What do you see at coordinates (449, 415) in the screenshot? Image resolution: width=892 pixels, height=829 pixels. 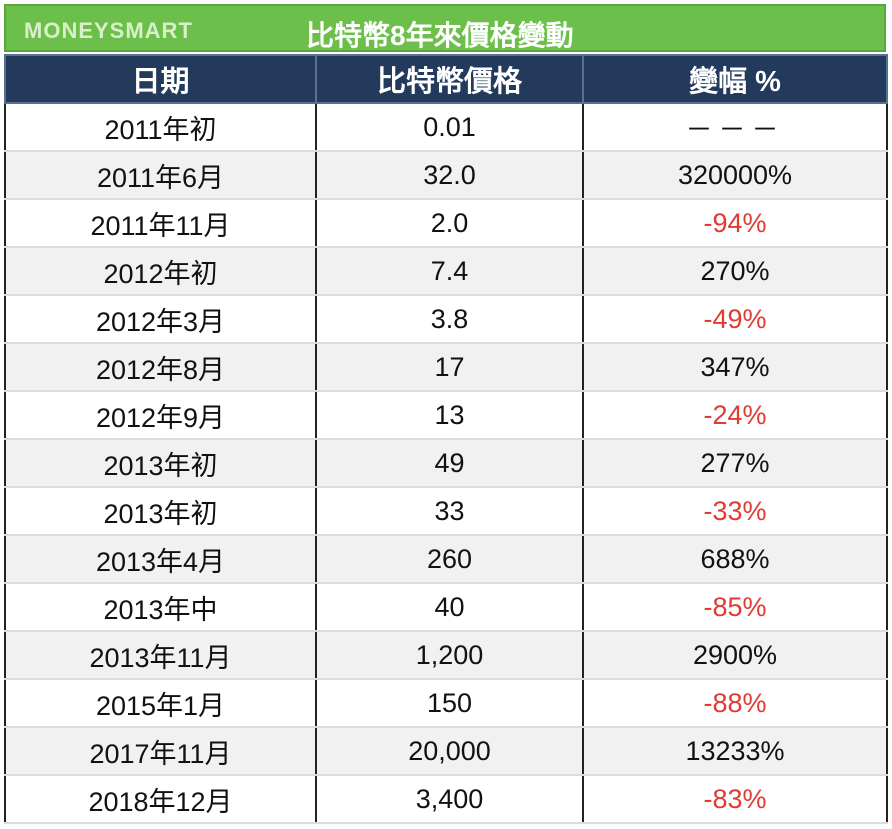 I see `price-cell: 13` at bounding box center [449, 415].